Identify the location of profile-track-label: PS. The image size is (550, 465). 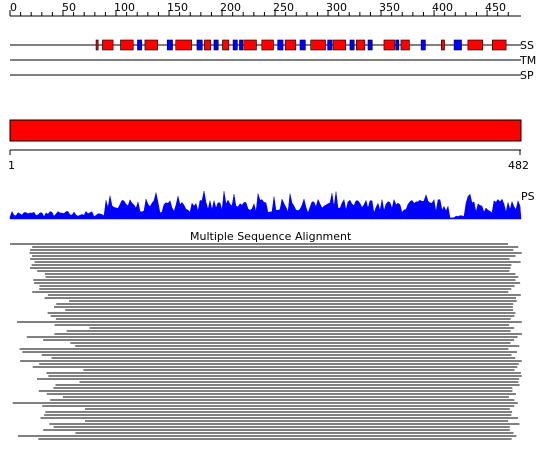
(528, 196).